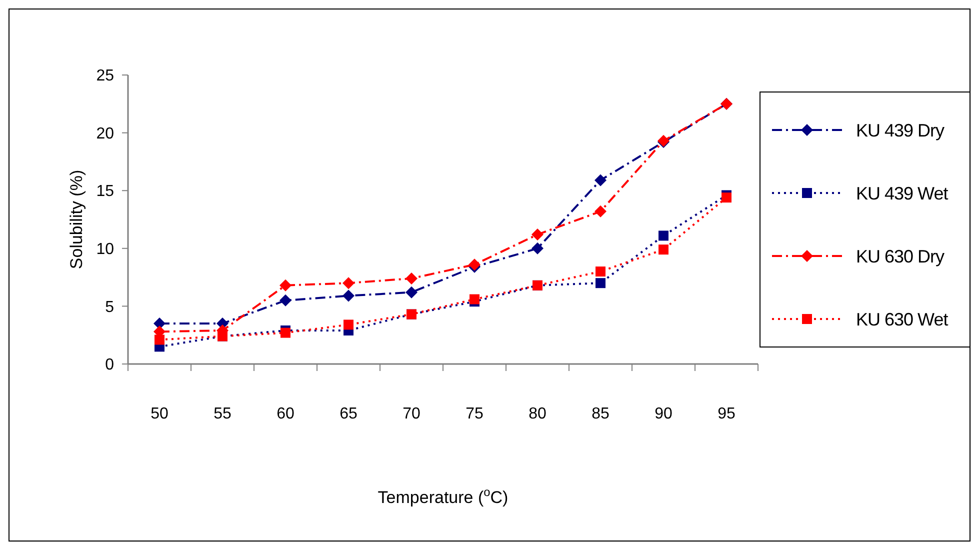 The image size is (971, 542). Describe the element at coordinates (902, 193) in the screenshot. I see `legend-label: KU 439 Wet` at that location.